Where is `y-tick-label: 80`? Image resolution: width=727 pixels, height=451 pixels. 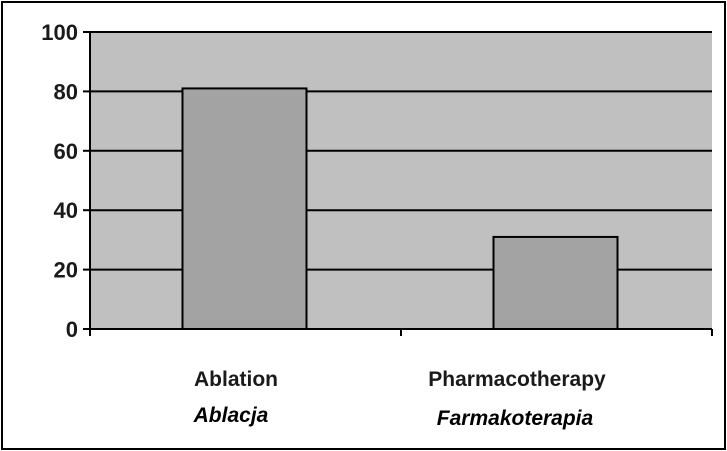
y-tick-label: 80 is located at coordinates (66, 91).